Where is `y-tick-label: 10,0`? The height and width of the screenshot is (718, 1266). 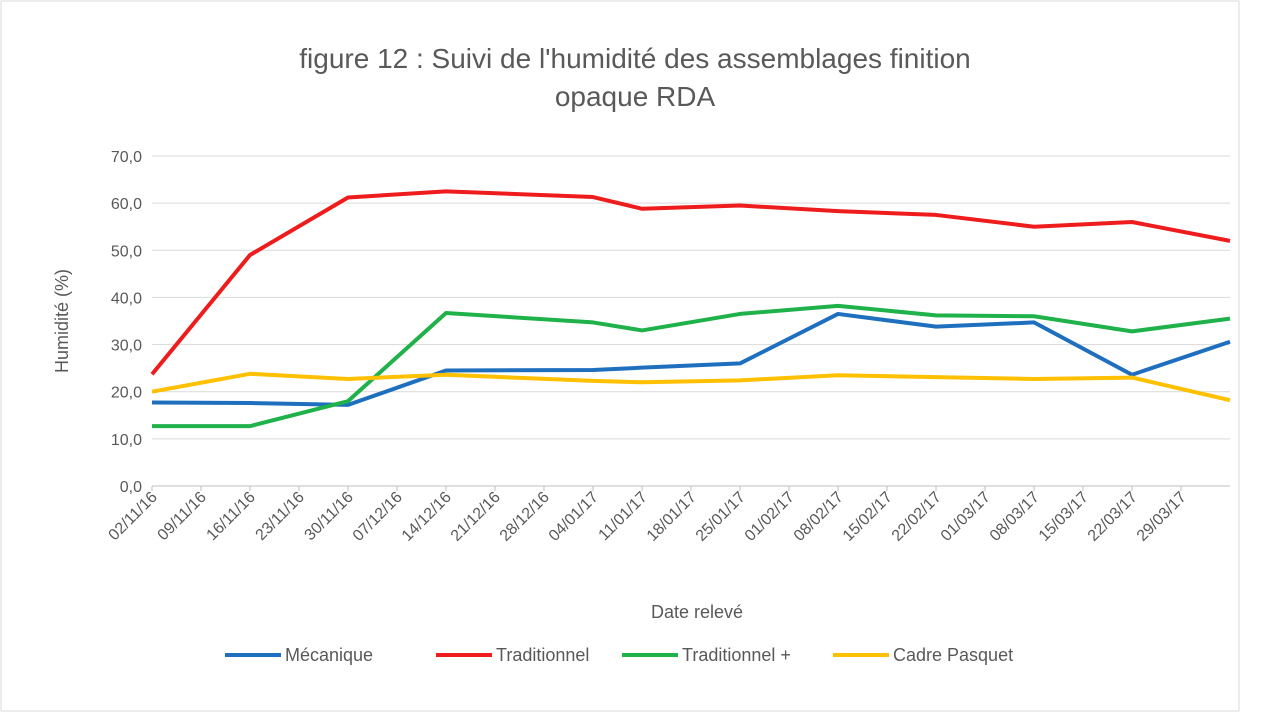 y-tick-label: 10,0 is located at coordinates (126, 440).